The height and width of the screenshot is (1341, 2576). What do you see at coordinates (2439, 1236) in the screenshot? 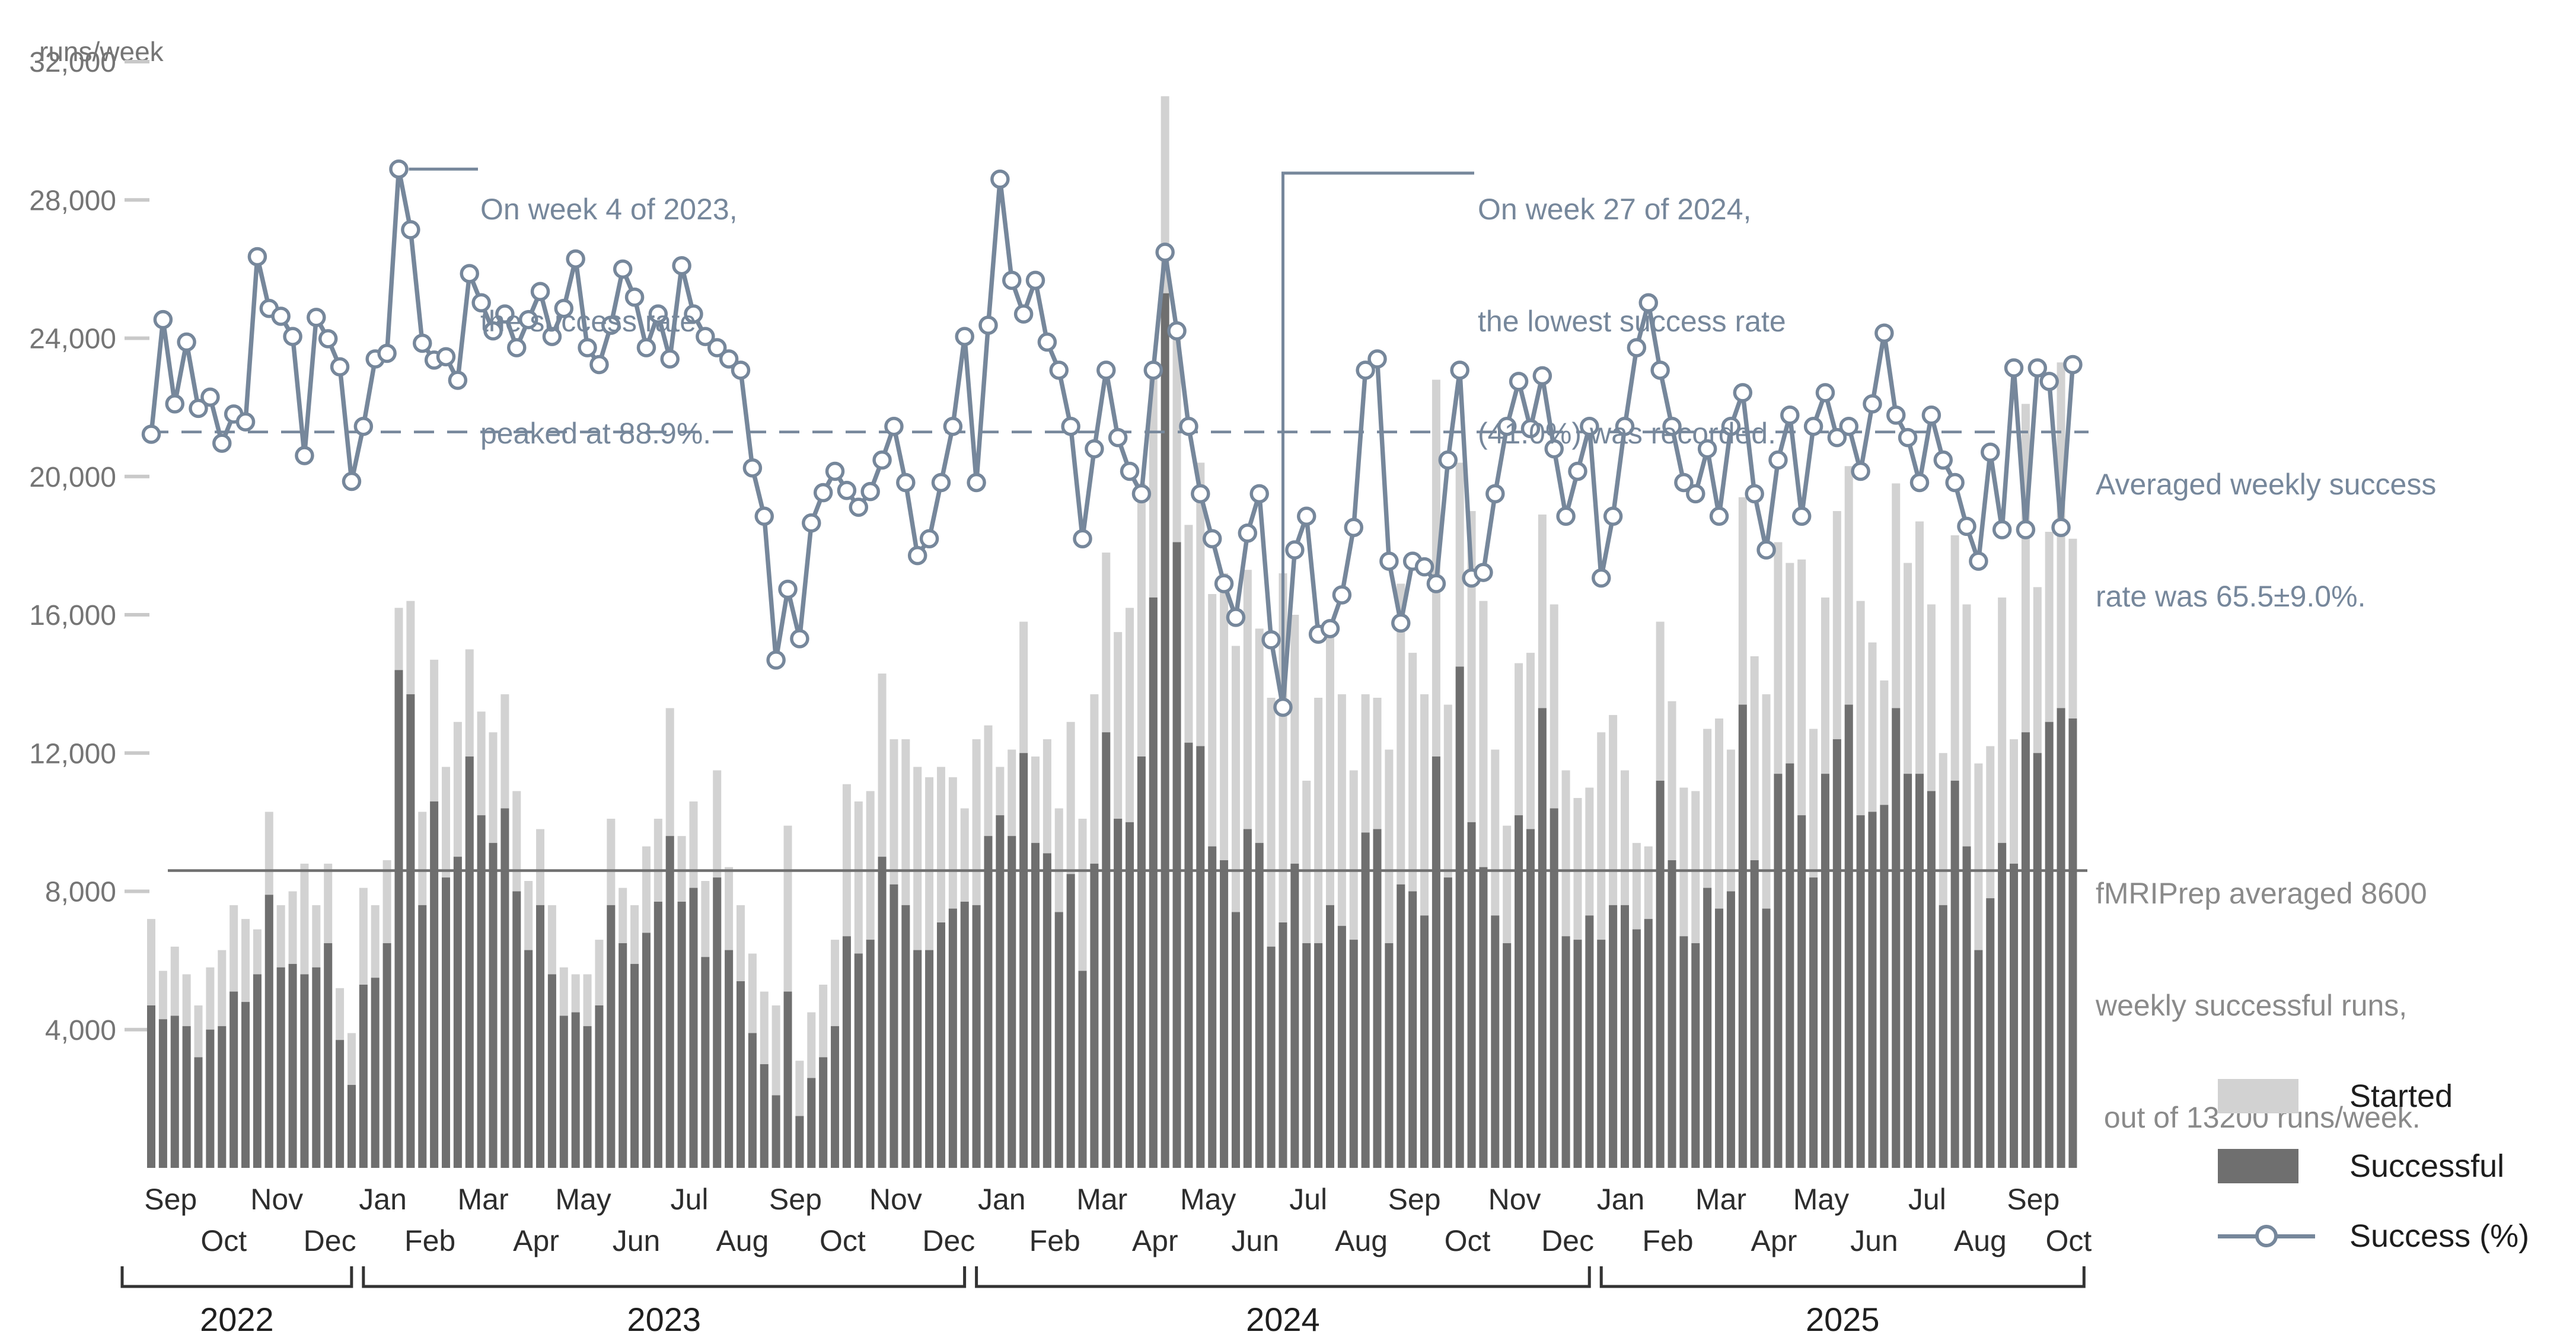
I see `legend-label: Success (%)` at bounding box center [2439, 1236].